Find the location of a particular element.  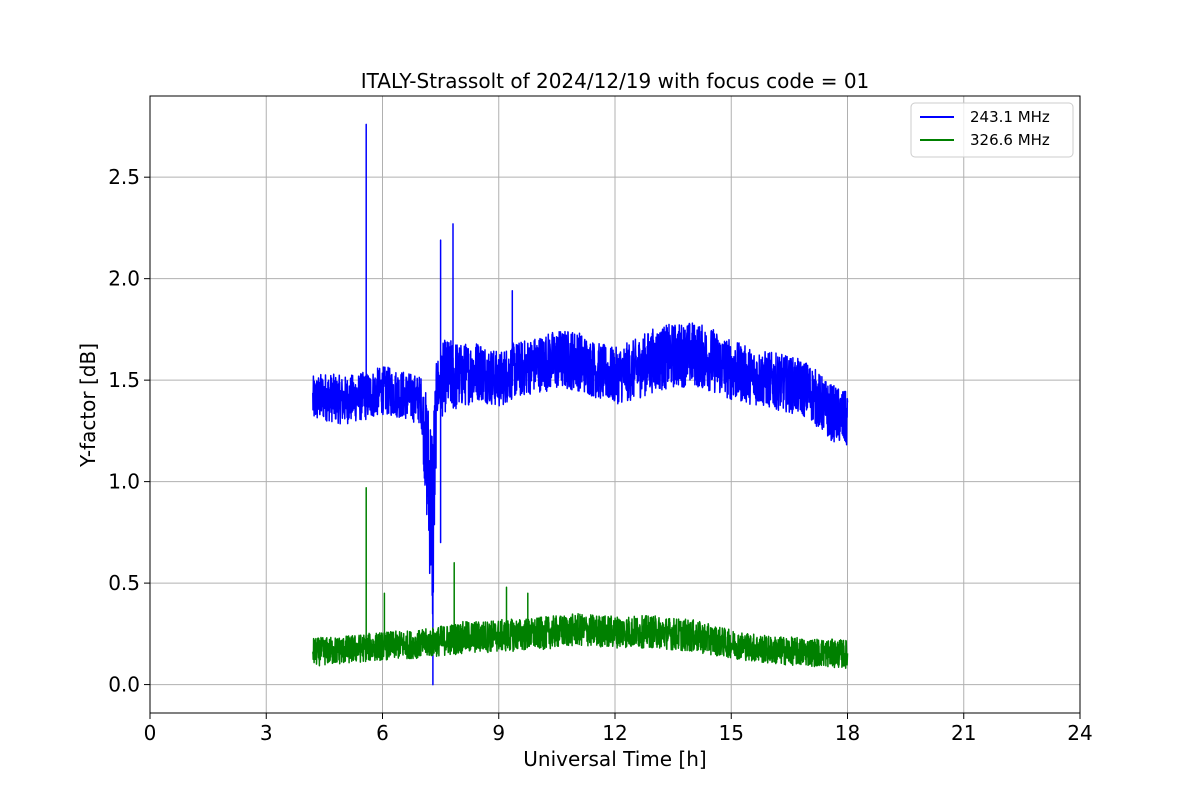

y-tick-label: 2.5 is located at coordinates (124, 177).